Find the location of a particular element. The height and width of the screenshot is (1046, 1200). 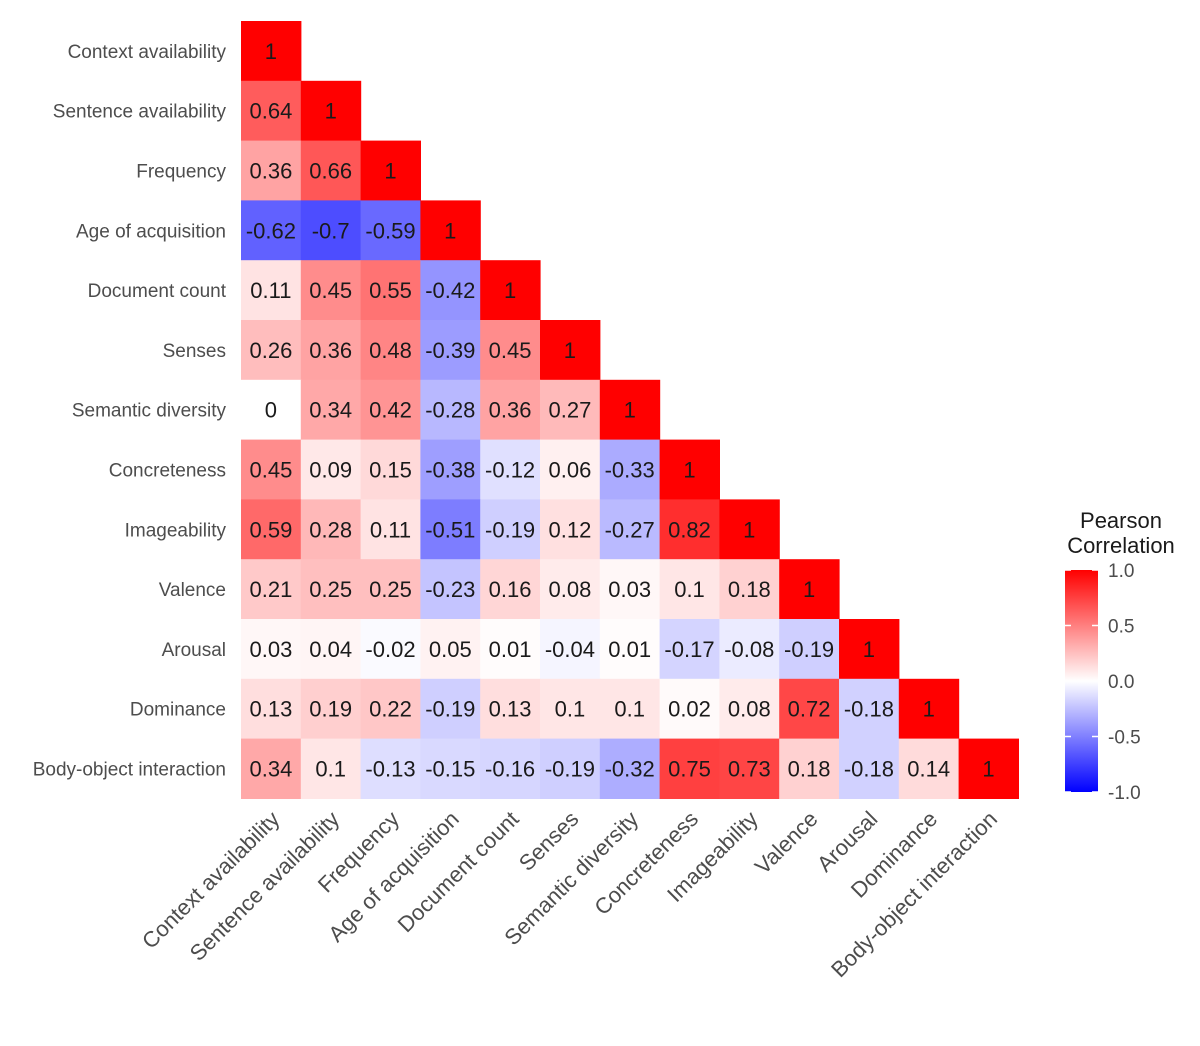

legend-title-line-1: Pearson is located at coordinates (1121, 520).